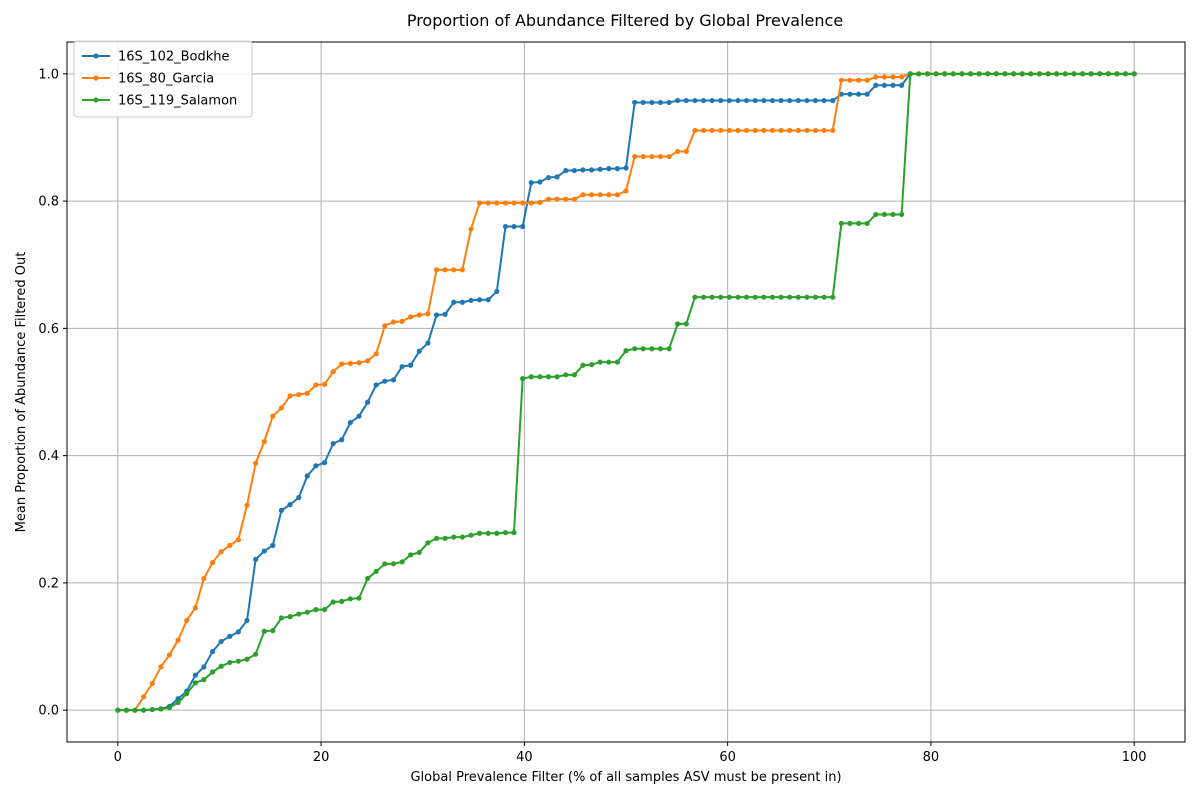  What do you see at coordinates (1134, 757) in the screenshot?
I see `x-tick-label: 100` at bounding box center [1134, 757].